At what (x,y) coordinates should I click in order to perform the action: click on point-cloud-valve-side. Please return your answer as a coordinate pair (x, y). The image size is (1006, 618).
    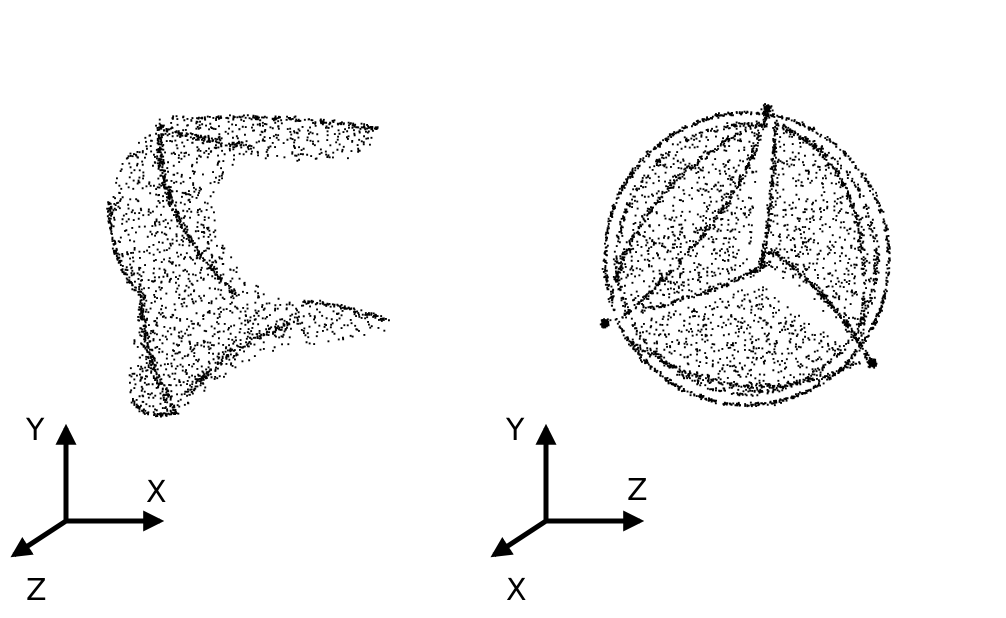
    Looking at the image, I should click on (248, 266).